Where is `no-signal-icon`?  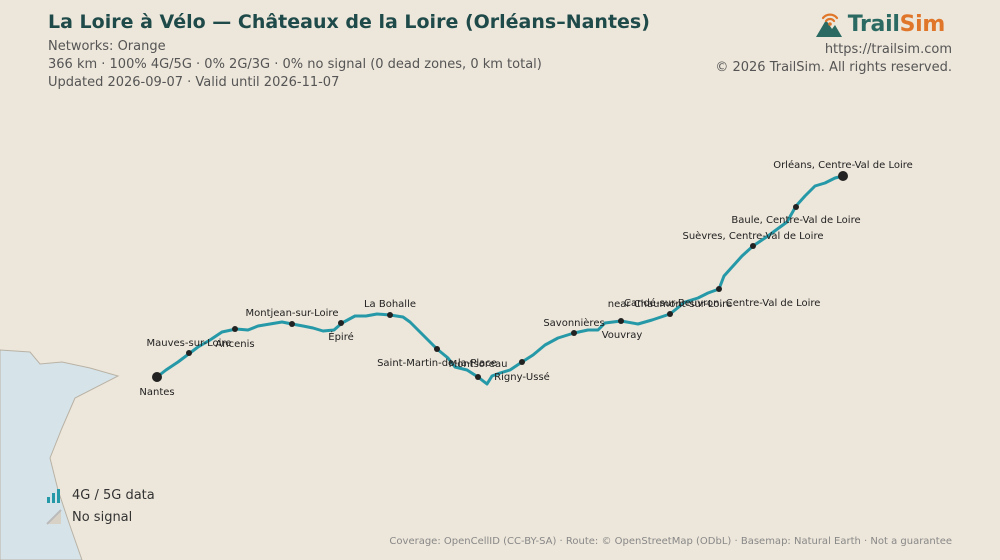 no-signal-icon is located at coordinates (54, 517).